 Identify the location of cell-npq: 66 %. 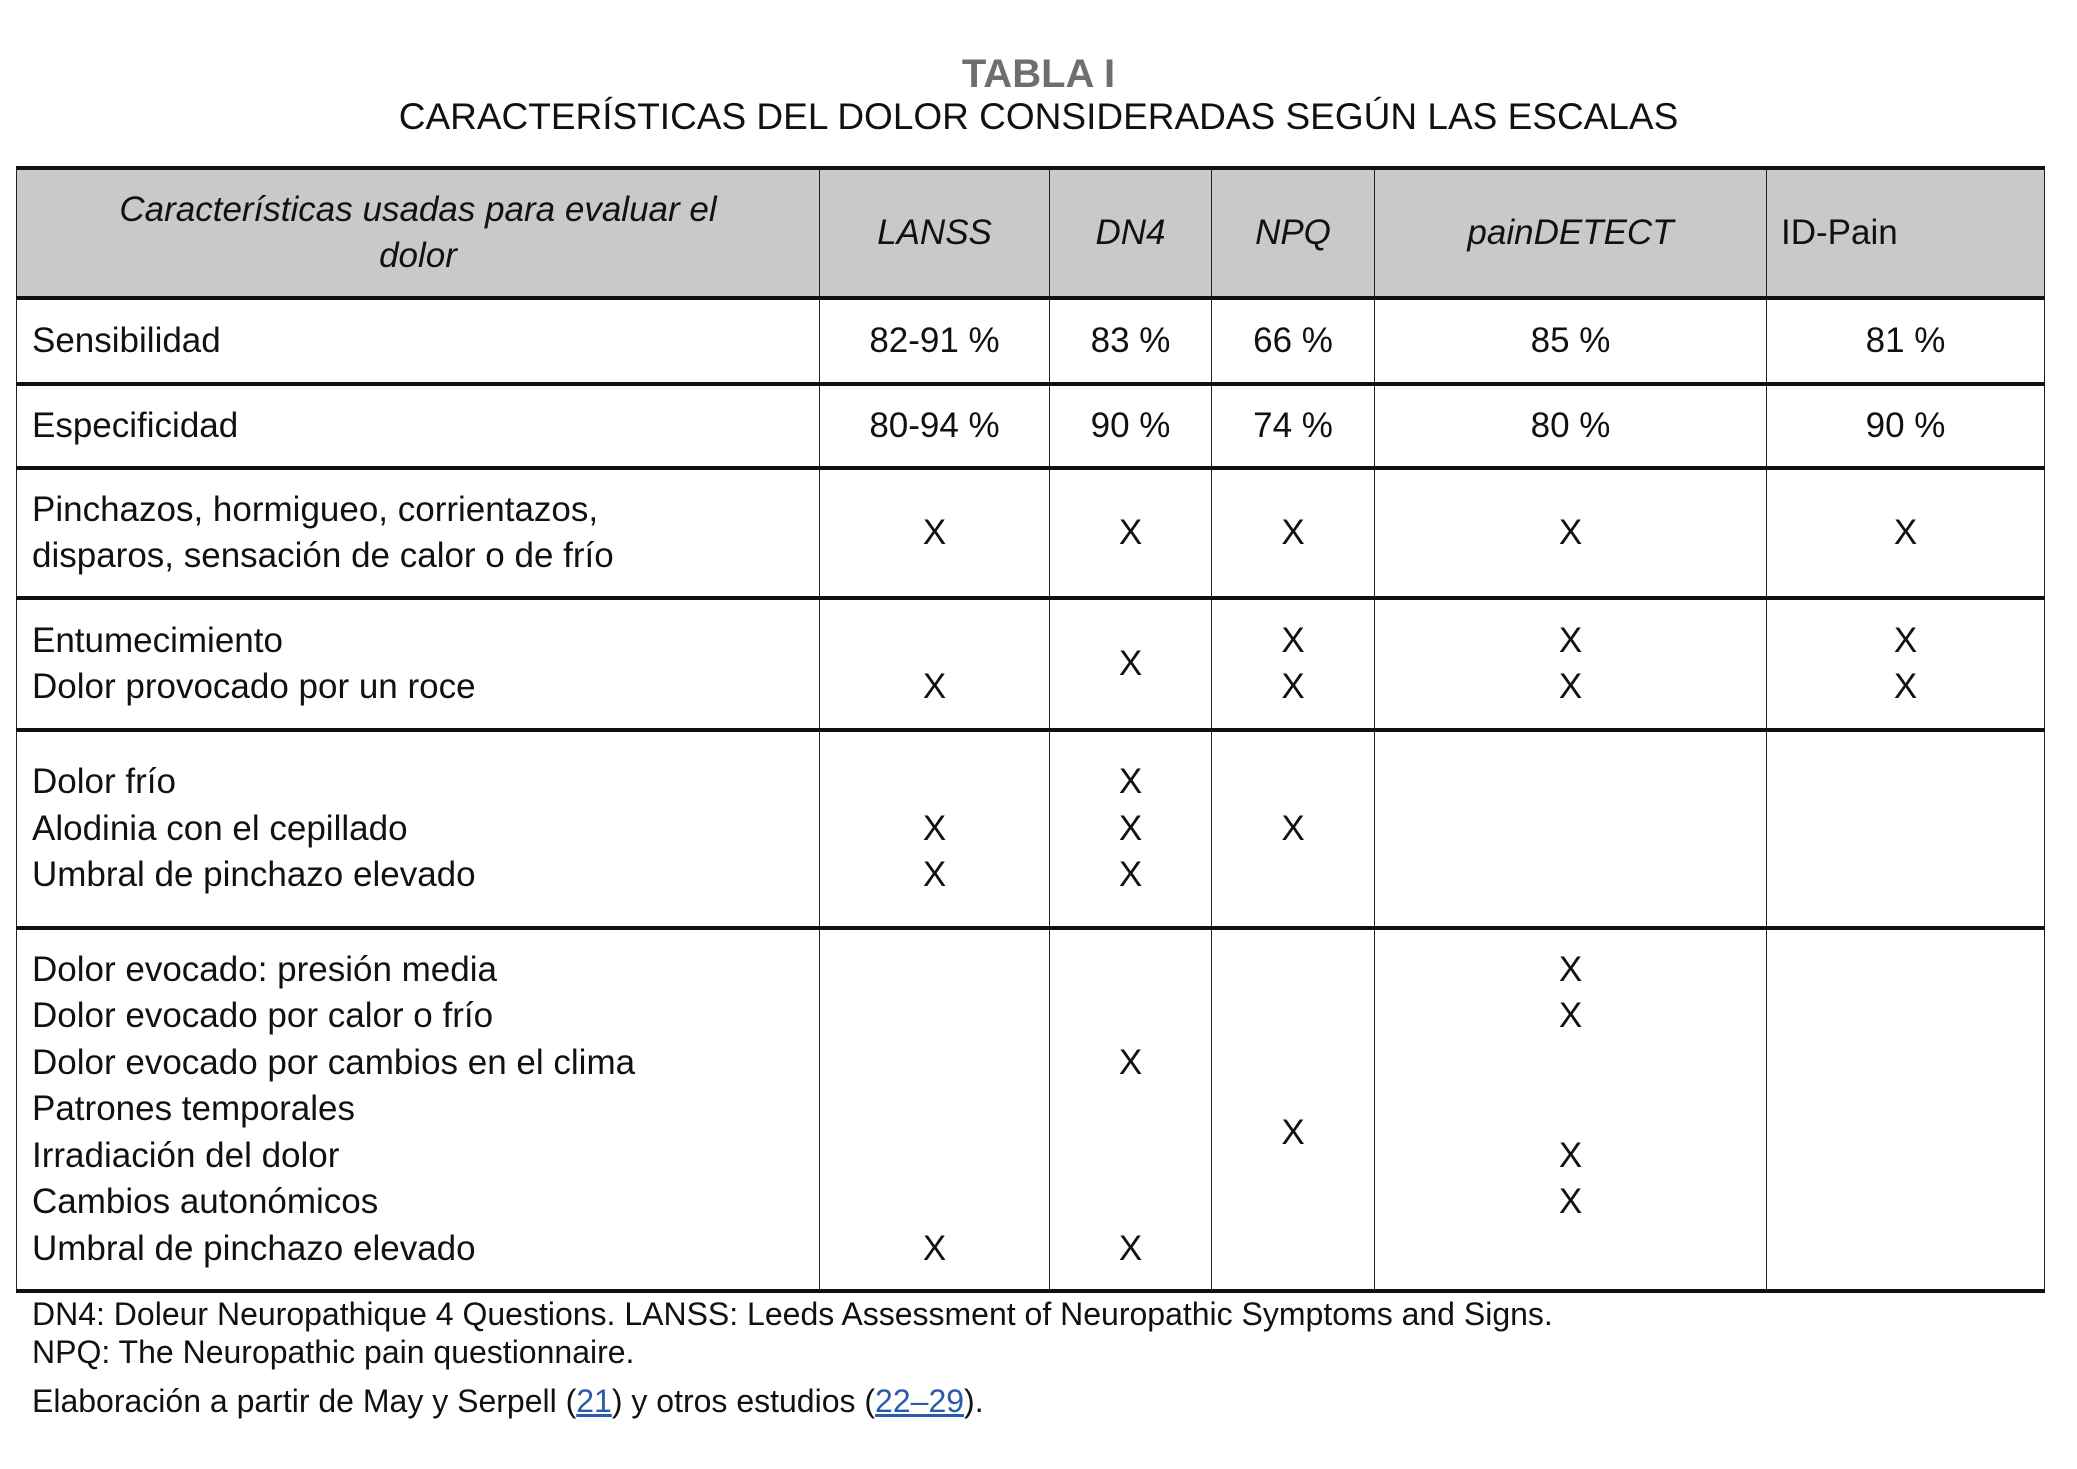
(1293, 341).